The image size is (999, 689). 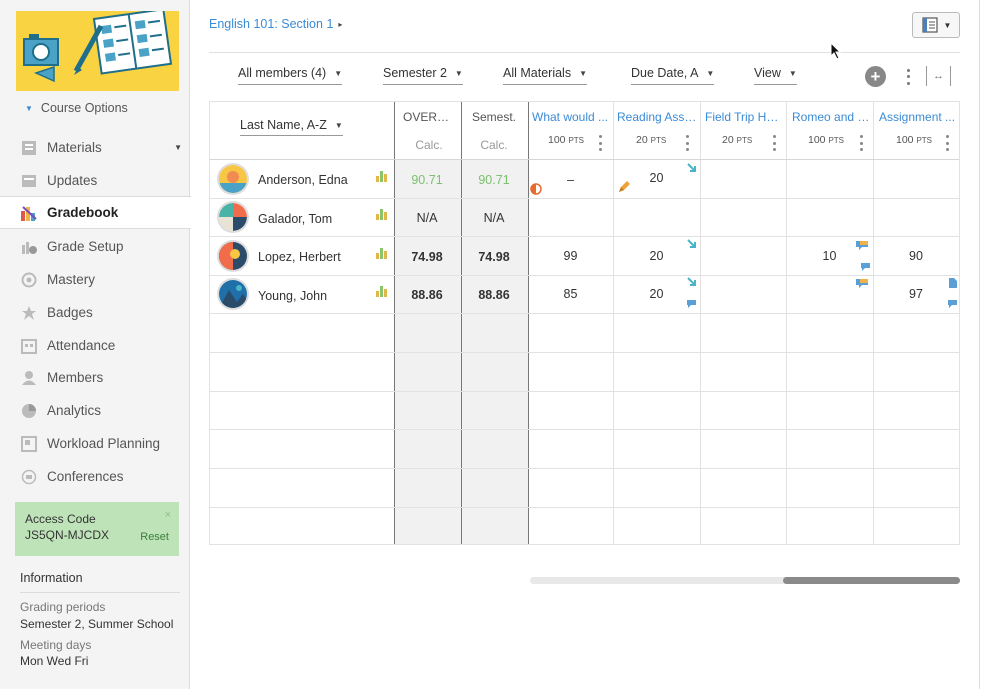 What do you see at coordinates (737, 140) in the screenshot?
I see `assignment-points: 20 PTS` at bounding box center [737, 140].